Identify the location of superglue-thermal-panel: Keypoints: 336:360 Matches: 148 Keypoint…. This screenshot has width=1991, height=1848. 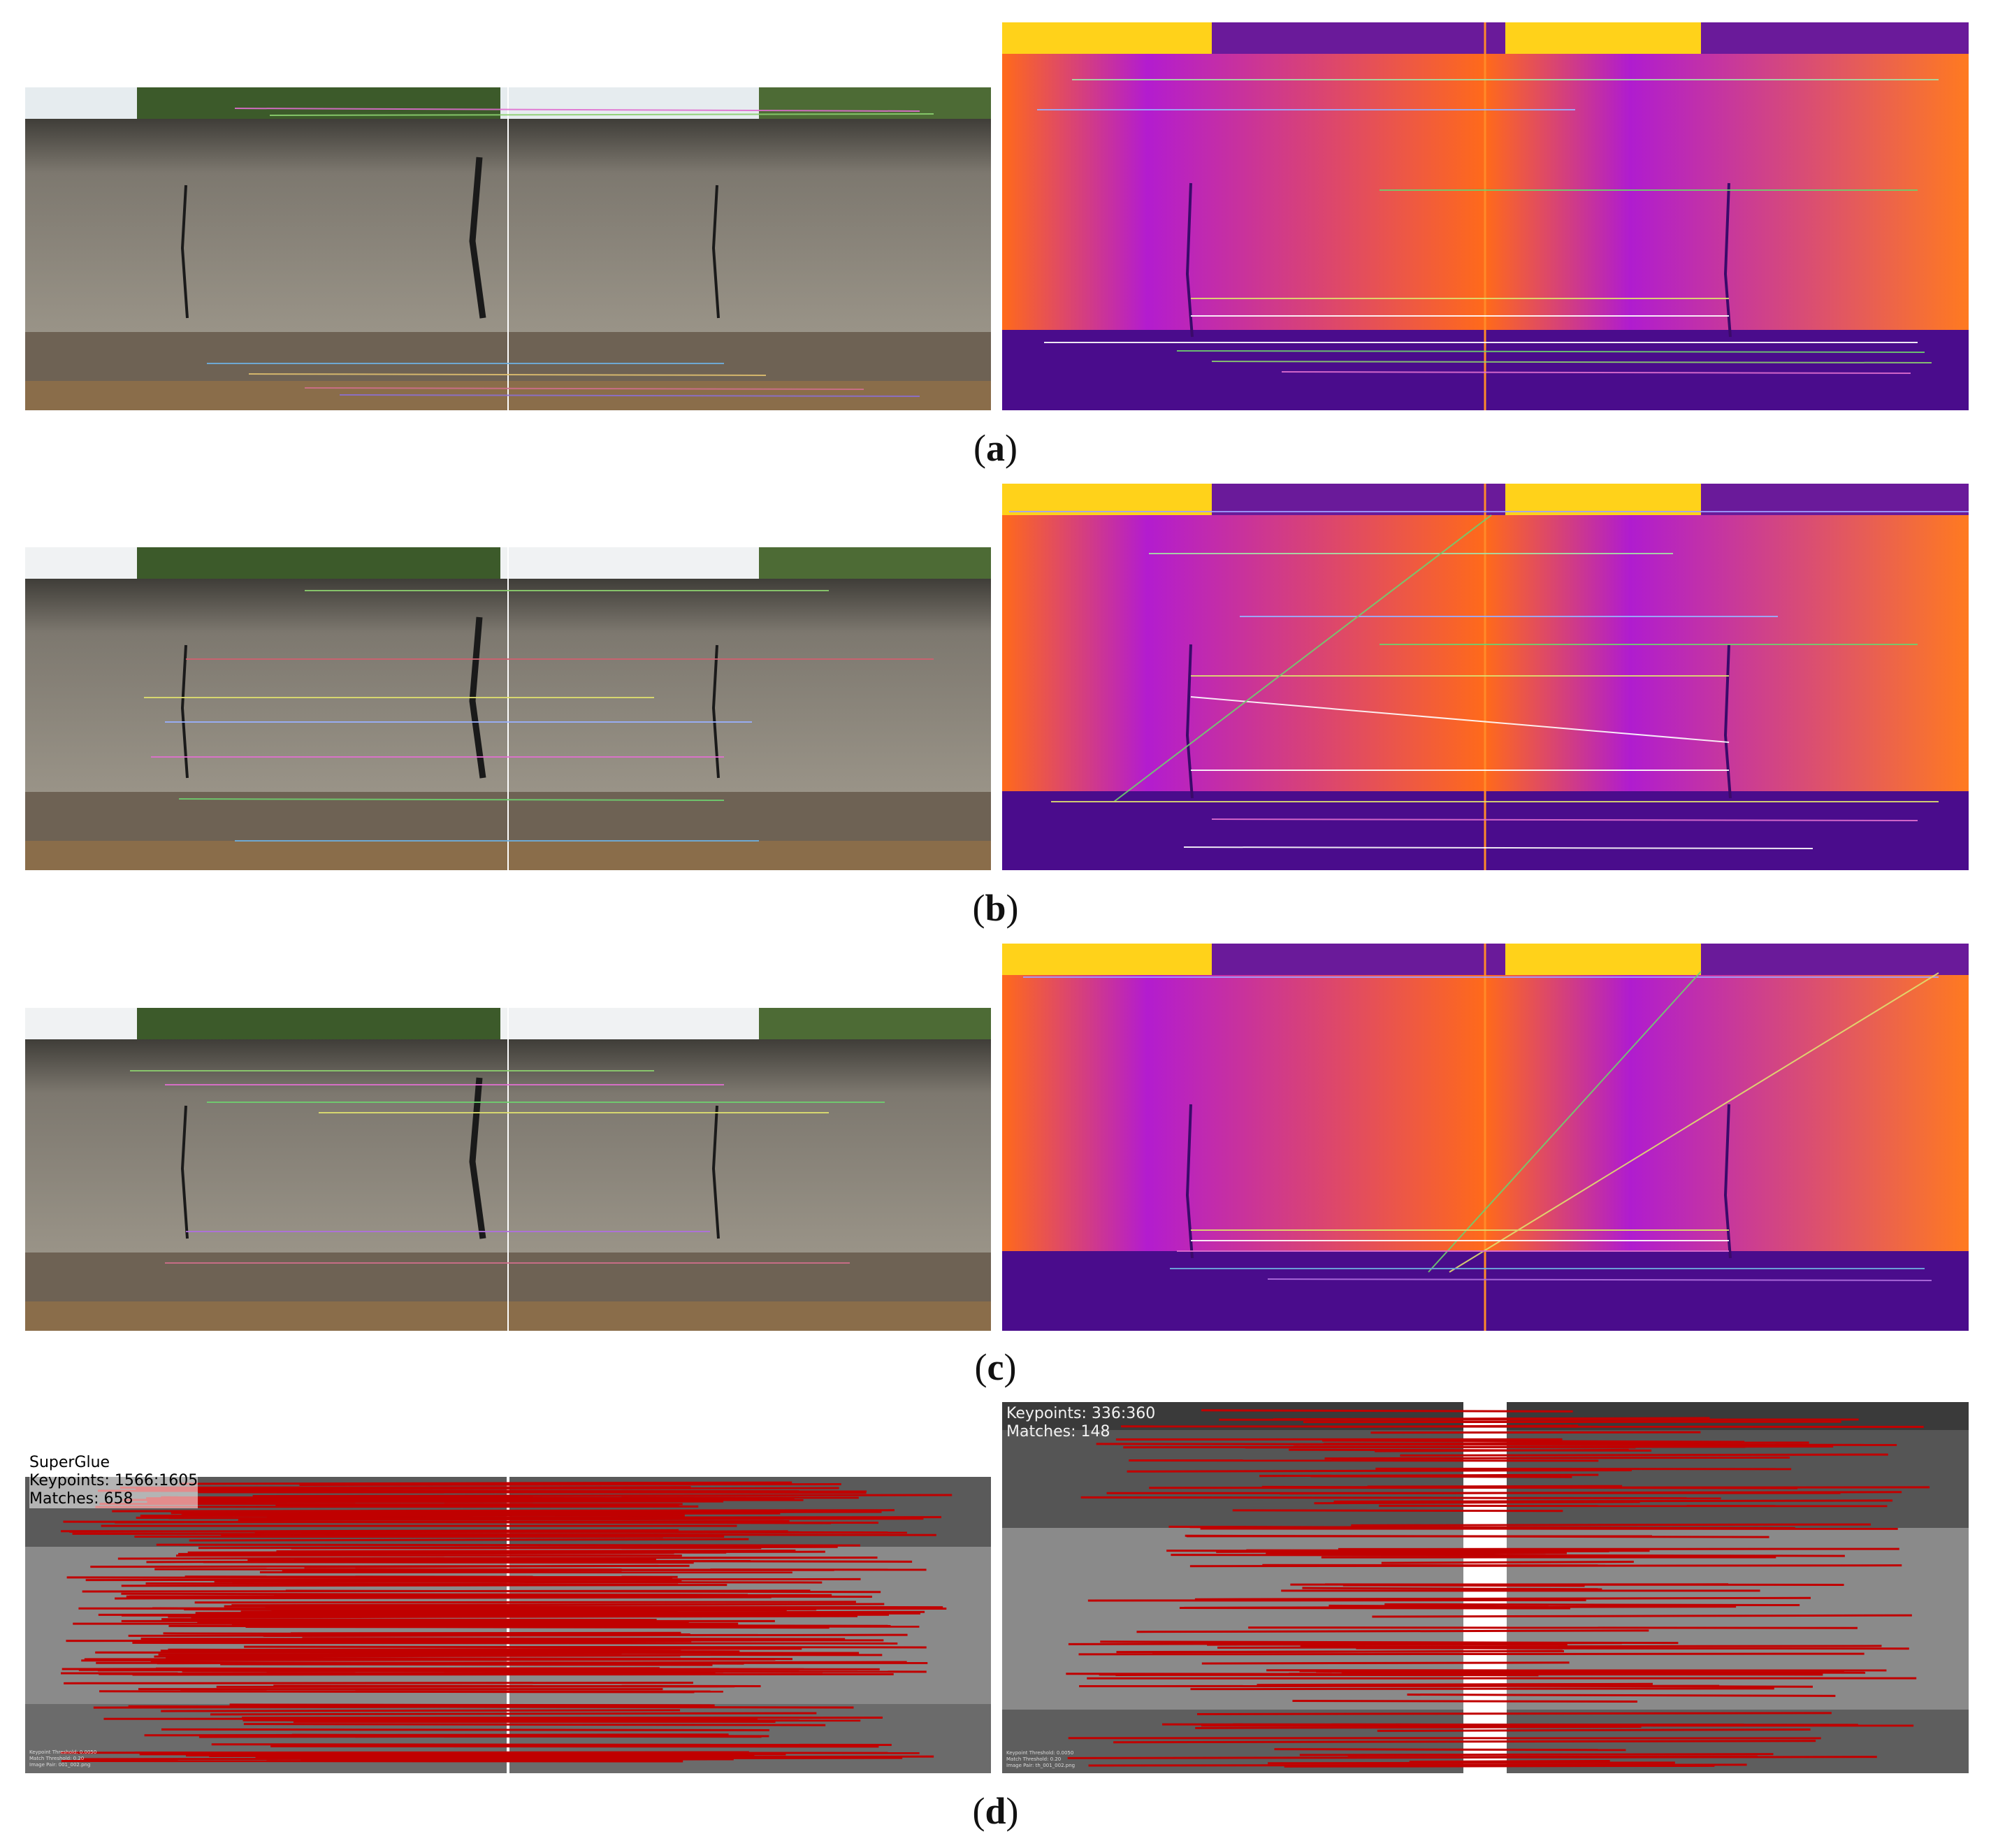
(1486, 1587).